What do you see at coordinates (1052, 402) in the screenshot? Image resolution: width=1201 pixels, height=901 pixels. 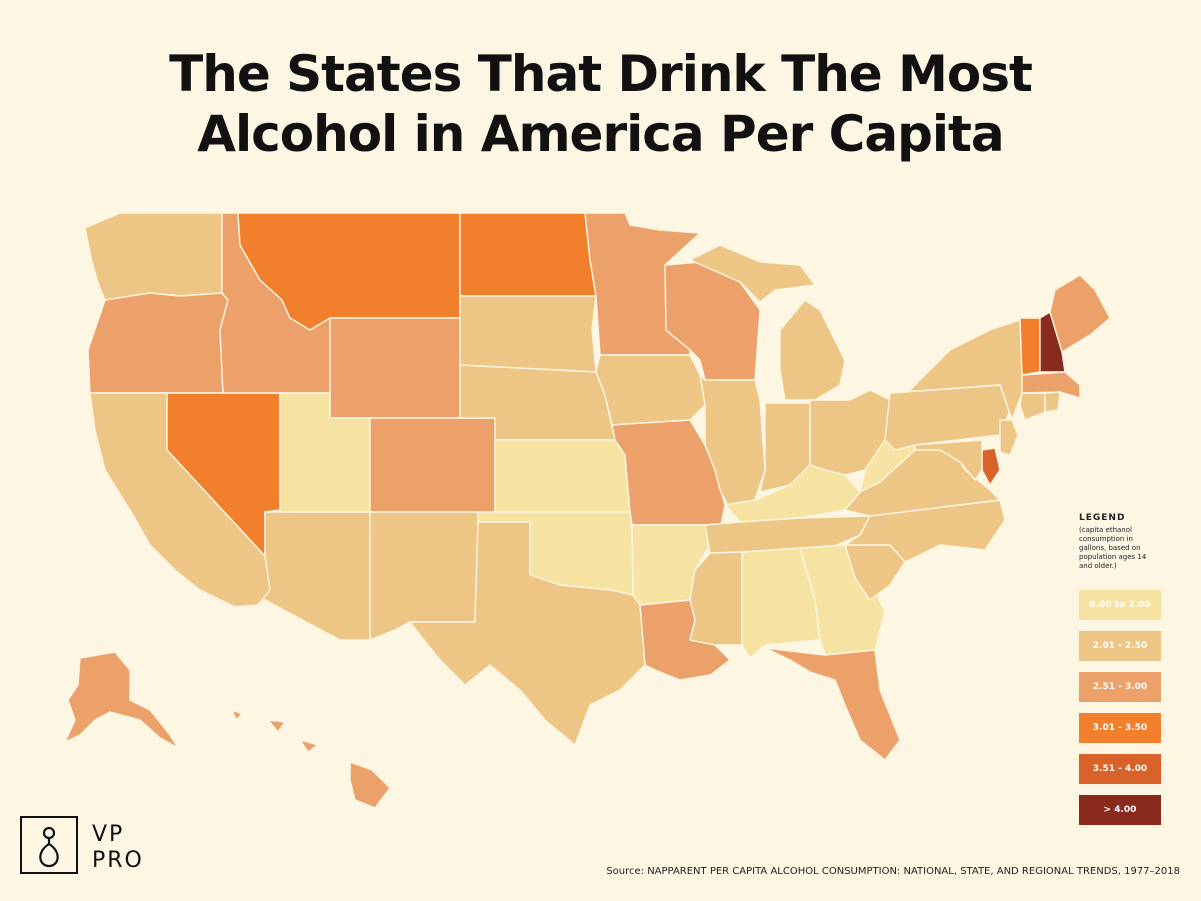 I see `state-RI` at bounding box center [1052, 402].